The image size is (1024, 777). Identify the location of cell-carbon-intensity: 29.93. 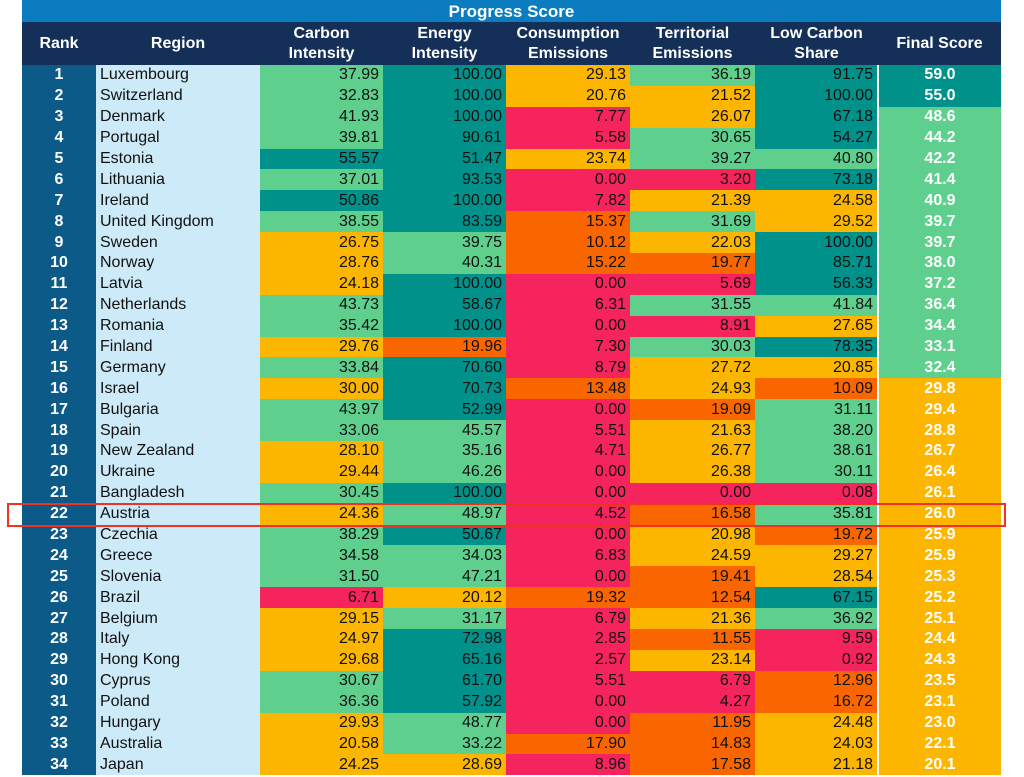
(321, 723).